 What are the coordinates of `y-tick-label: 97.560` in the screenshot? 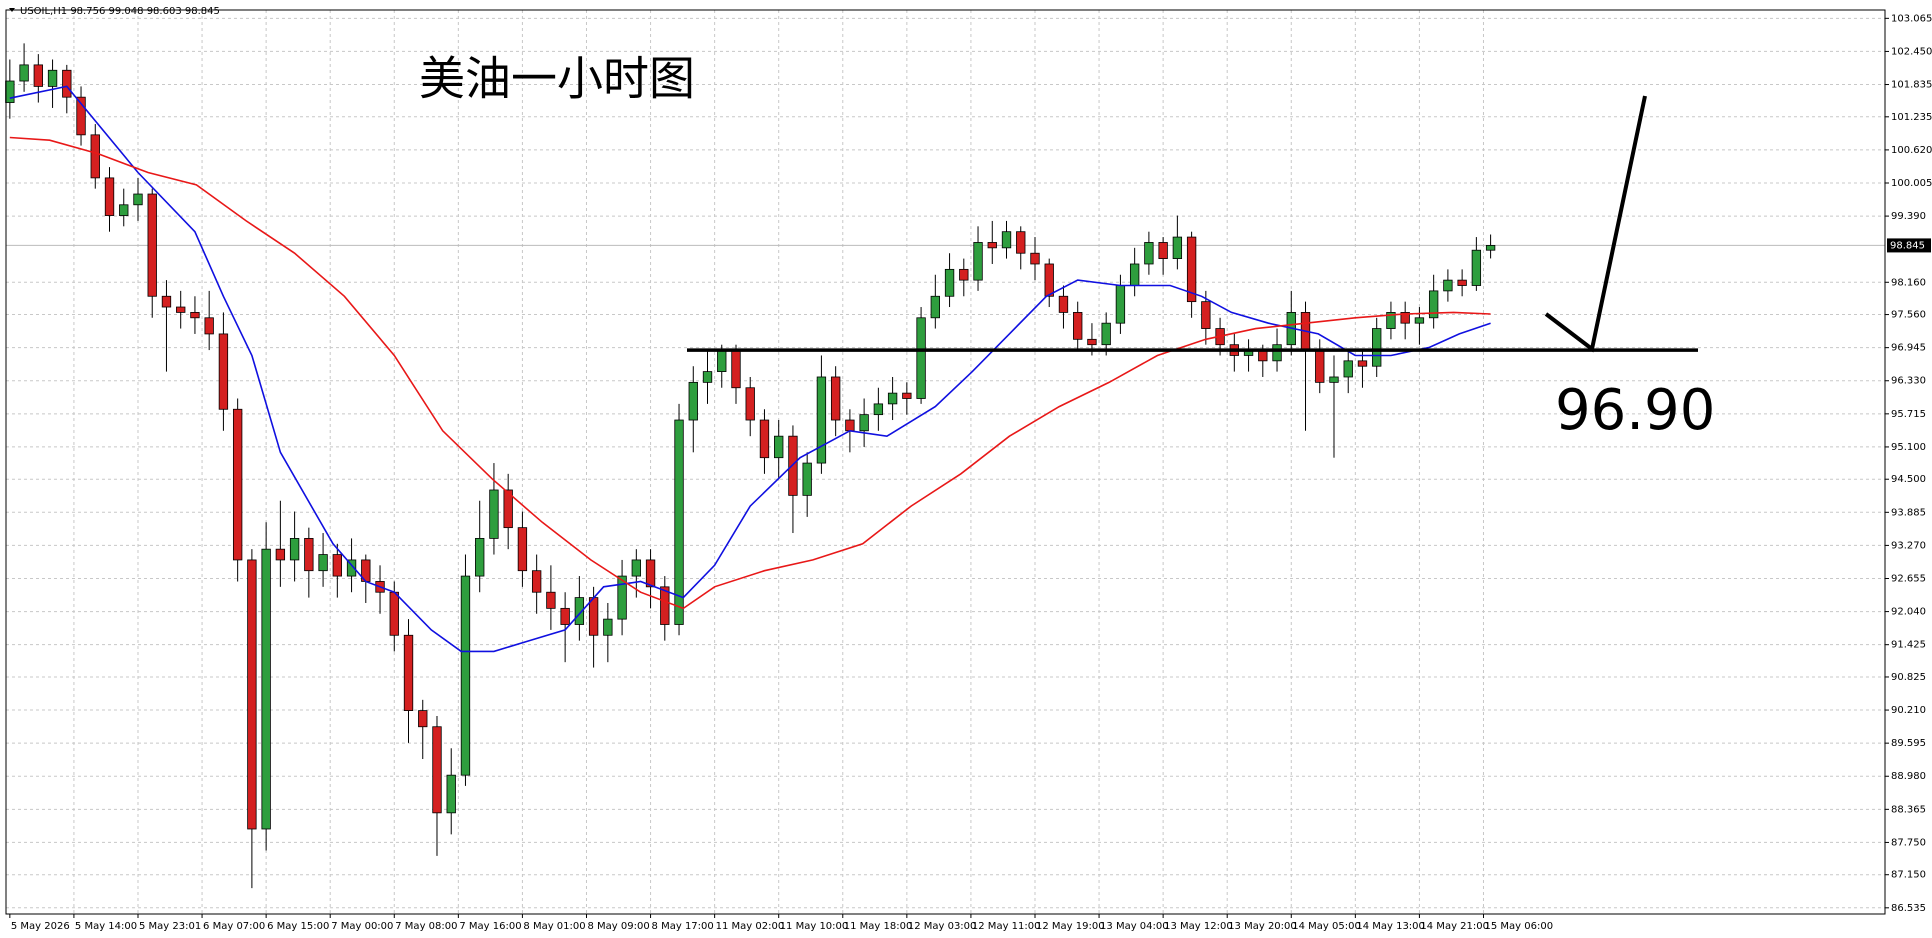 It's located at (1908, 315).